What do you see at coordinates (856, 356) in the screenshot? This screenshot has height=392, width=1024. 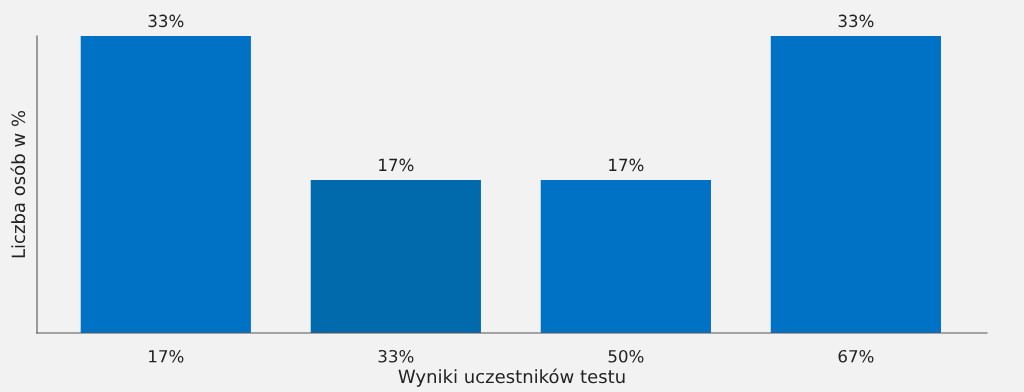 I see `x-tick-label: 67%` at bounding box center [856, 356].